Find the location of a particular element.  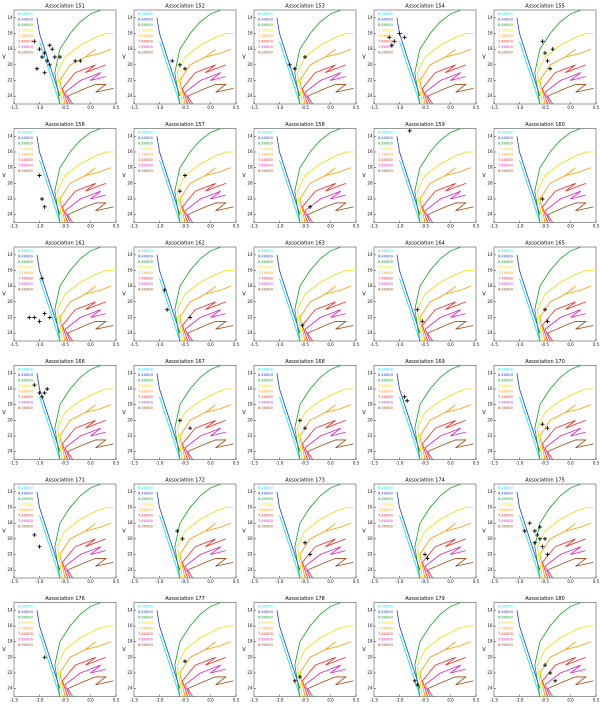

panel-title: Association 165 is located at coordinates (545, 244).